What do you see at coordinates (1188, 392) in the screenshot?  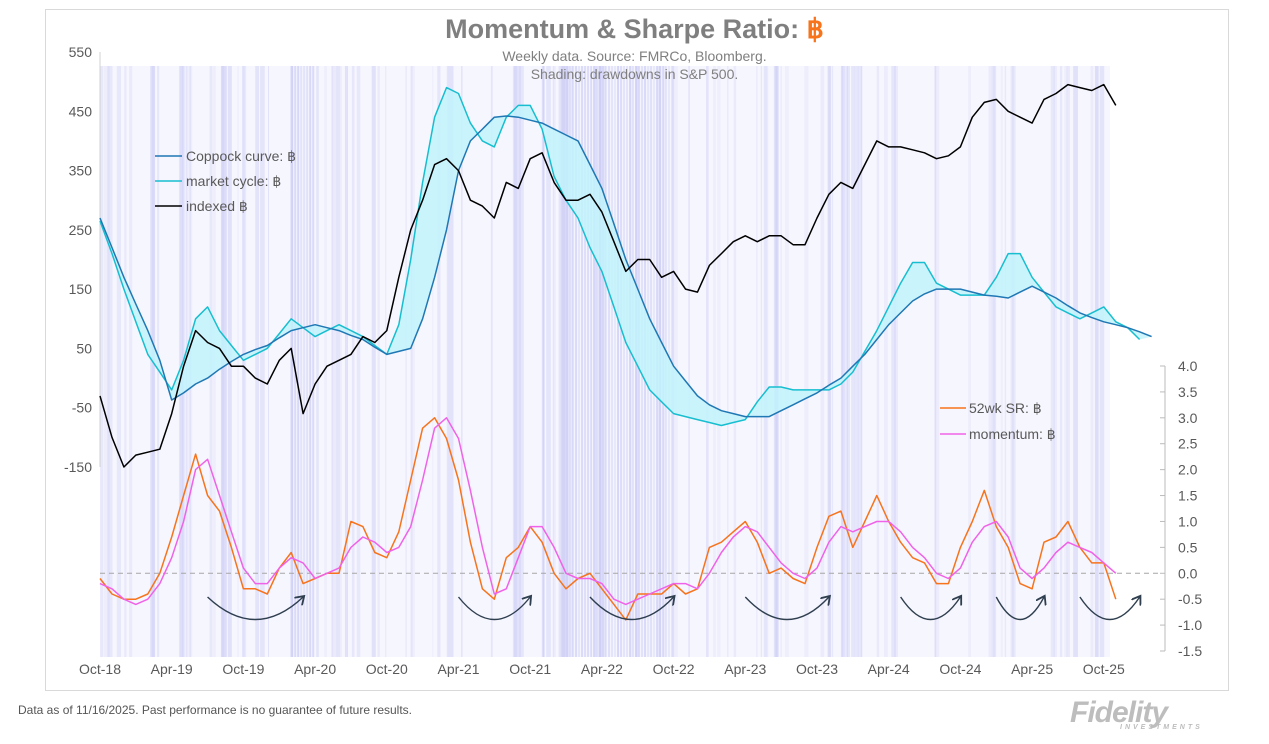 I see `right-axis-tick-label: 3.5` at bounding box center [1188, 392].